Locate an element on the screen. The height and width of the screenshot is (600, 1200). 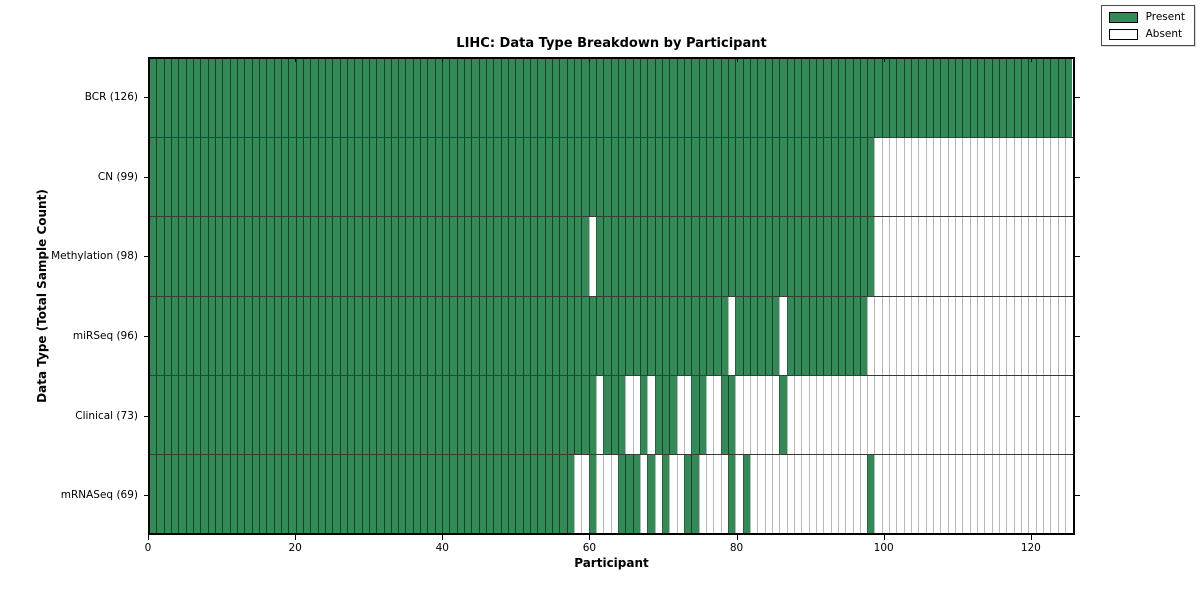
heatmap-row-mRNASeq is located at coordinates (611, 493).